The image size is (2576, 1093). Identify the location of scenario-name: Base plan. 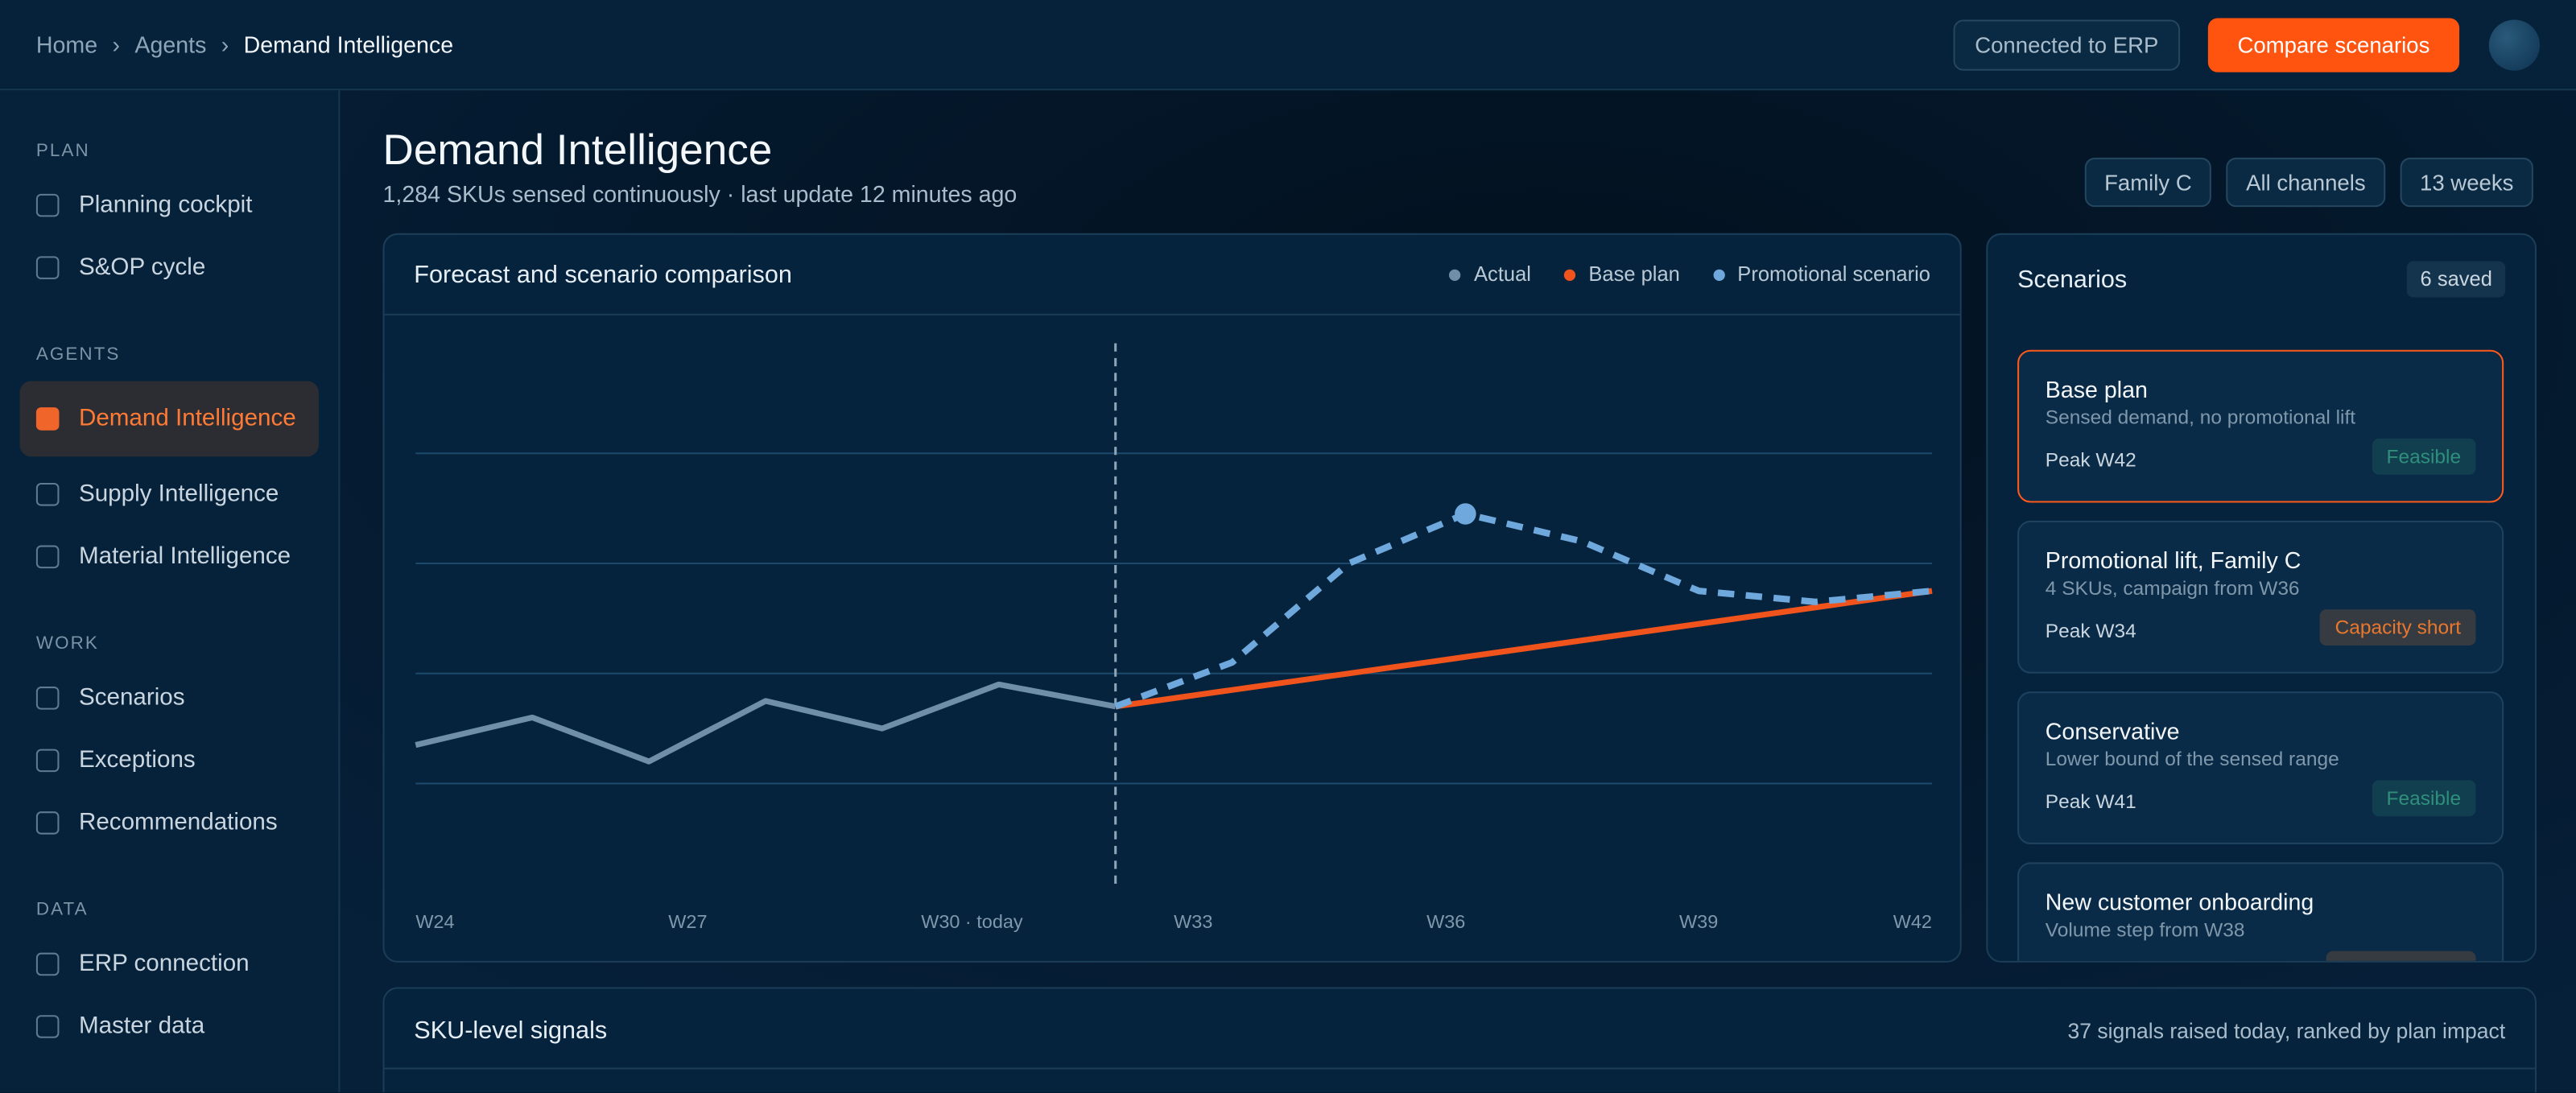
(2096, 389).